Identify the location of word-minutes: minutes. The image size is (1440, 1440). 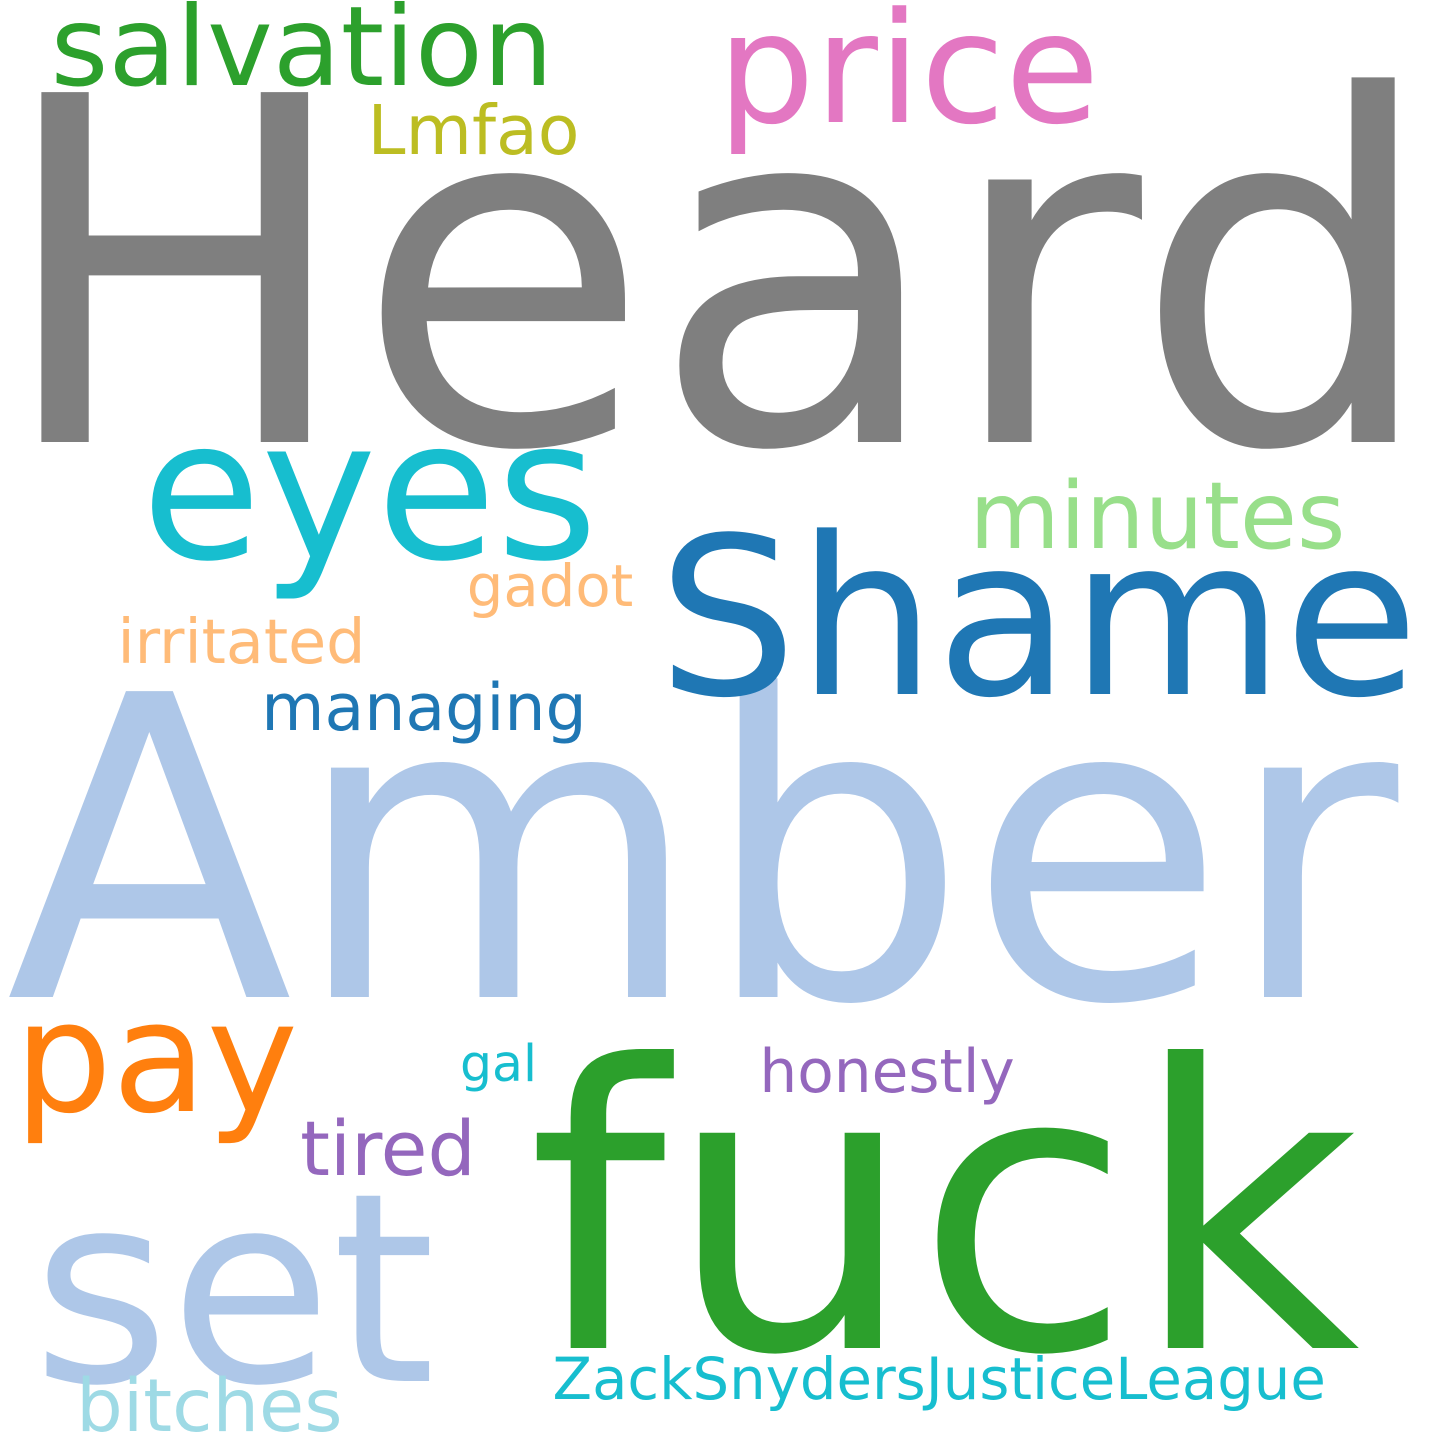
(1157, 516).